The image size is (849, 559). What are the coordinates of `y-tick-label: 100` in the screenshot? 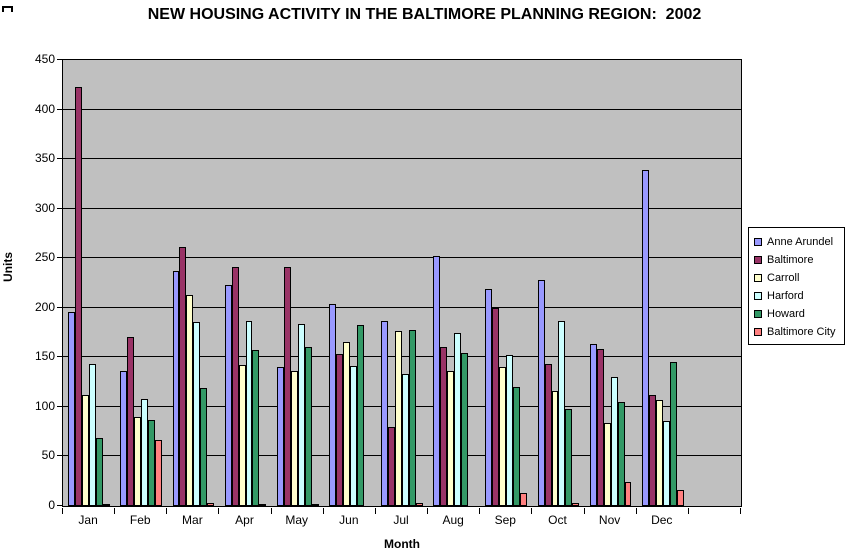 It's located at (44, 405).